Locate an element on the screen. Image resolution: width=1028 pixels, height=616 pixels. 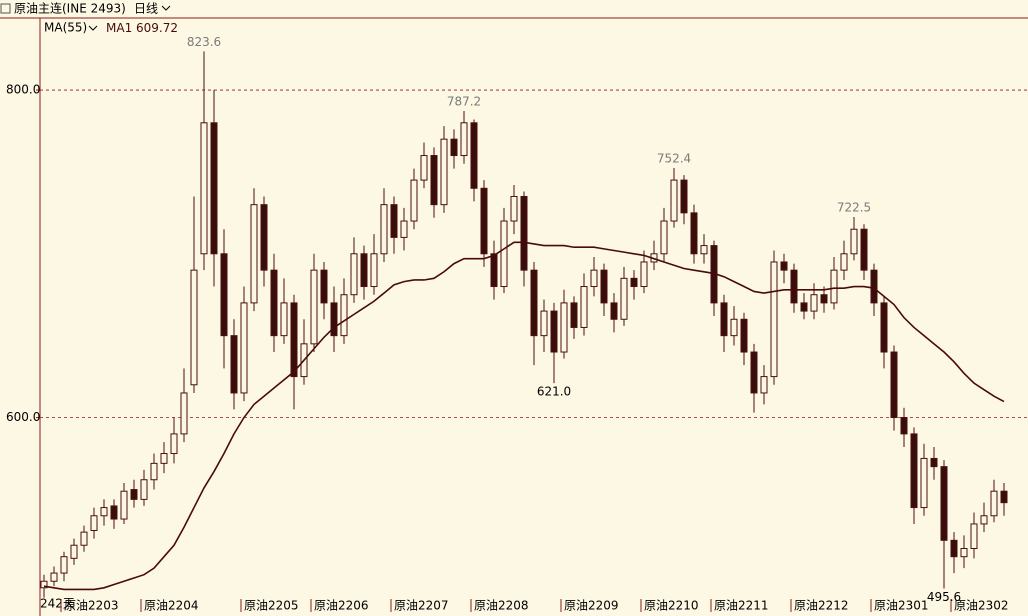
day-count: 242天 is located at coordinates (57, 604).